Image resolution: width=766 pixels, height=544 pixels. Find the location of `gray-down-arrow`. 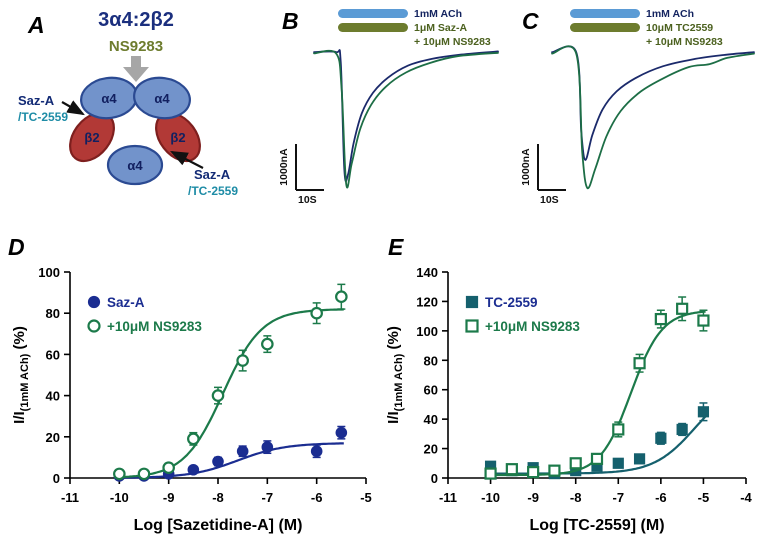

gray-down-arrow is located at coordinates (136, 69).